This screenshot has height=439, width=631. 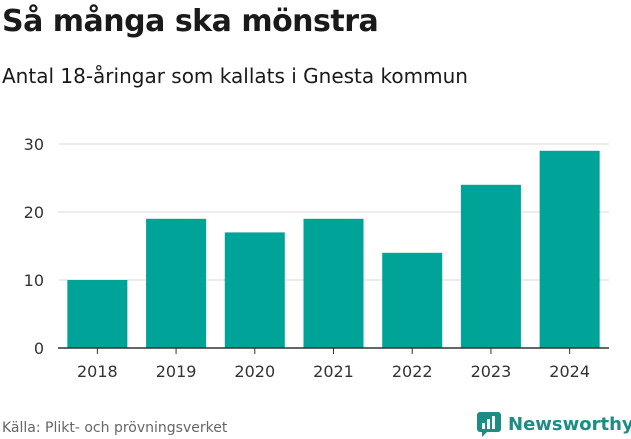 I want to click on x-tick-label-2019: 2019, so click(x=176, y=371).